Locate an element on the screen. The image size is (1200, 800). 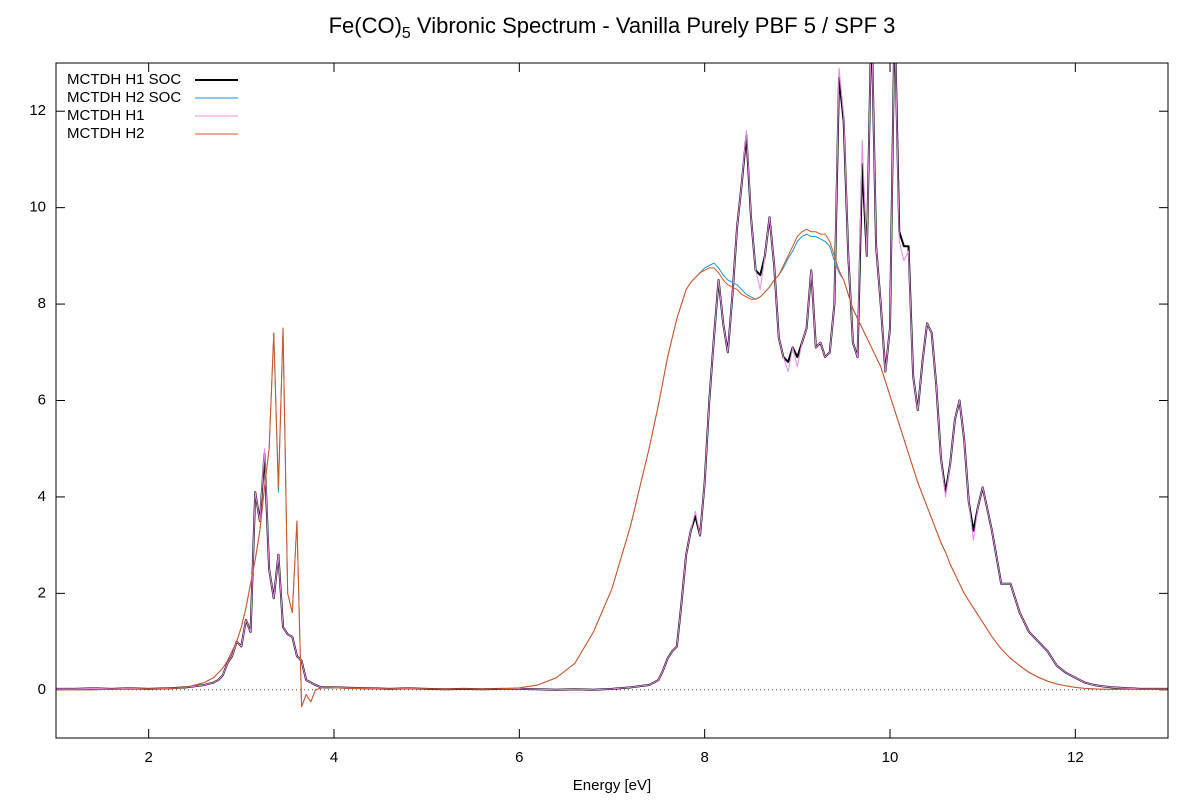
x-tick-label: 12 is located at coordinates (1075, 757).